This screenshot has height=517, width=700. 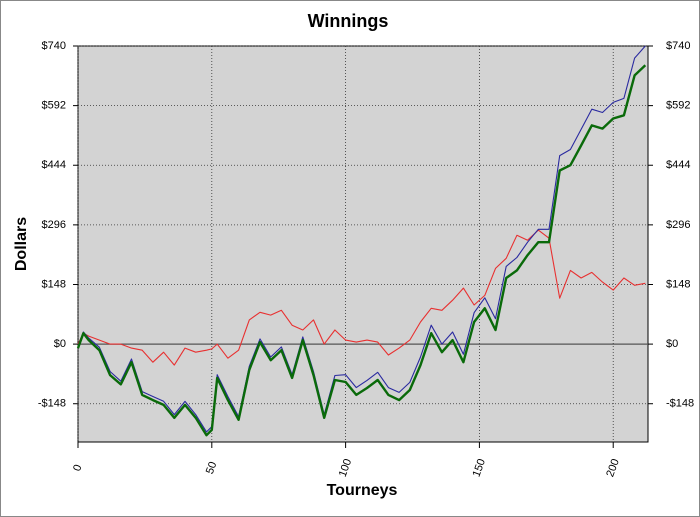 I want to click on y2-tick-label: $148, so click(x=678, y=284).